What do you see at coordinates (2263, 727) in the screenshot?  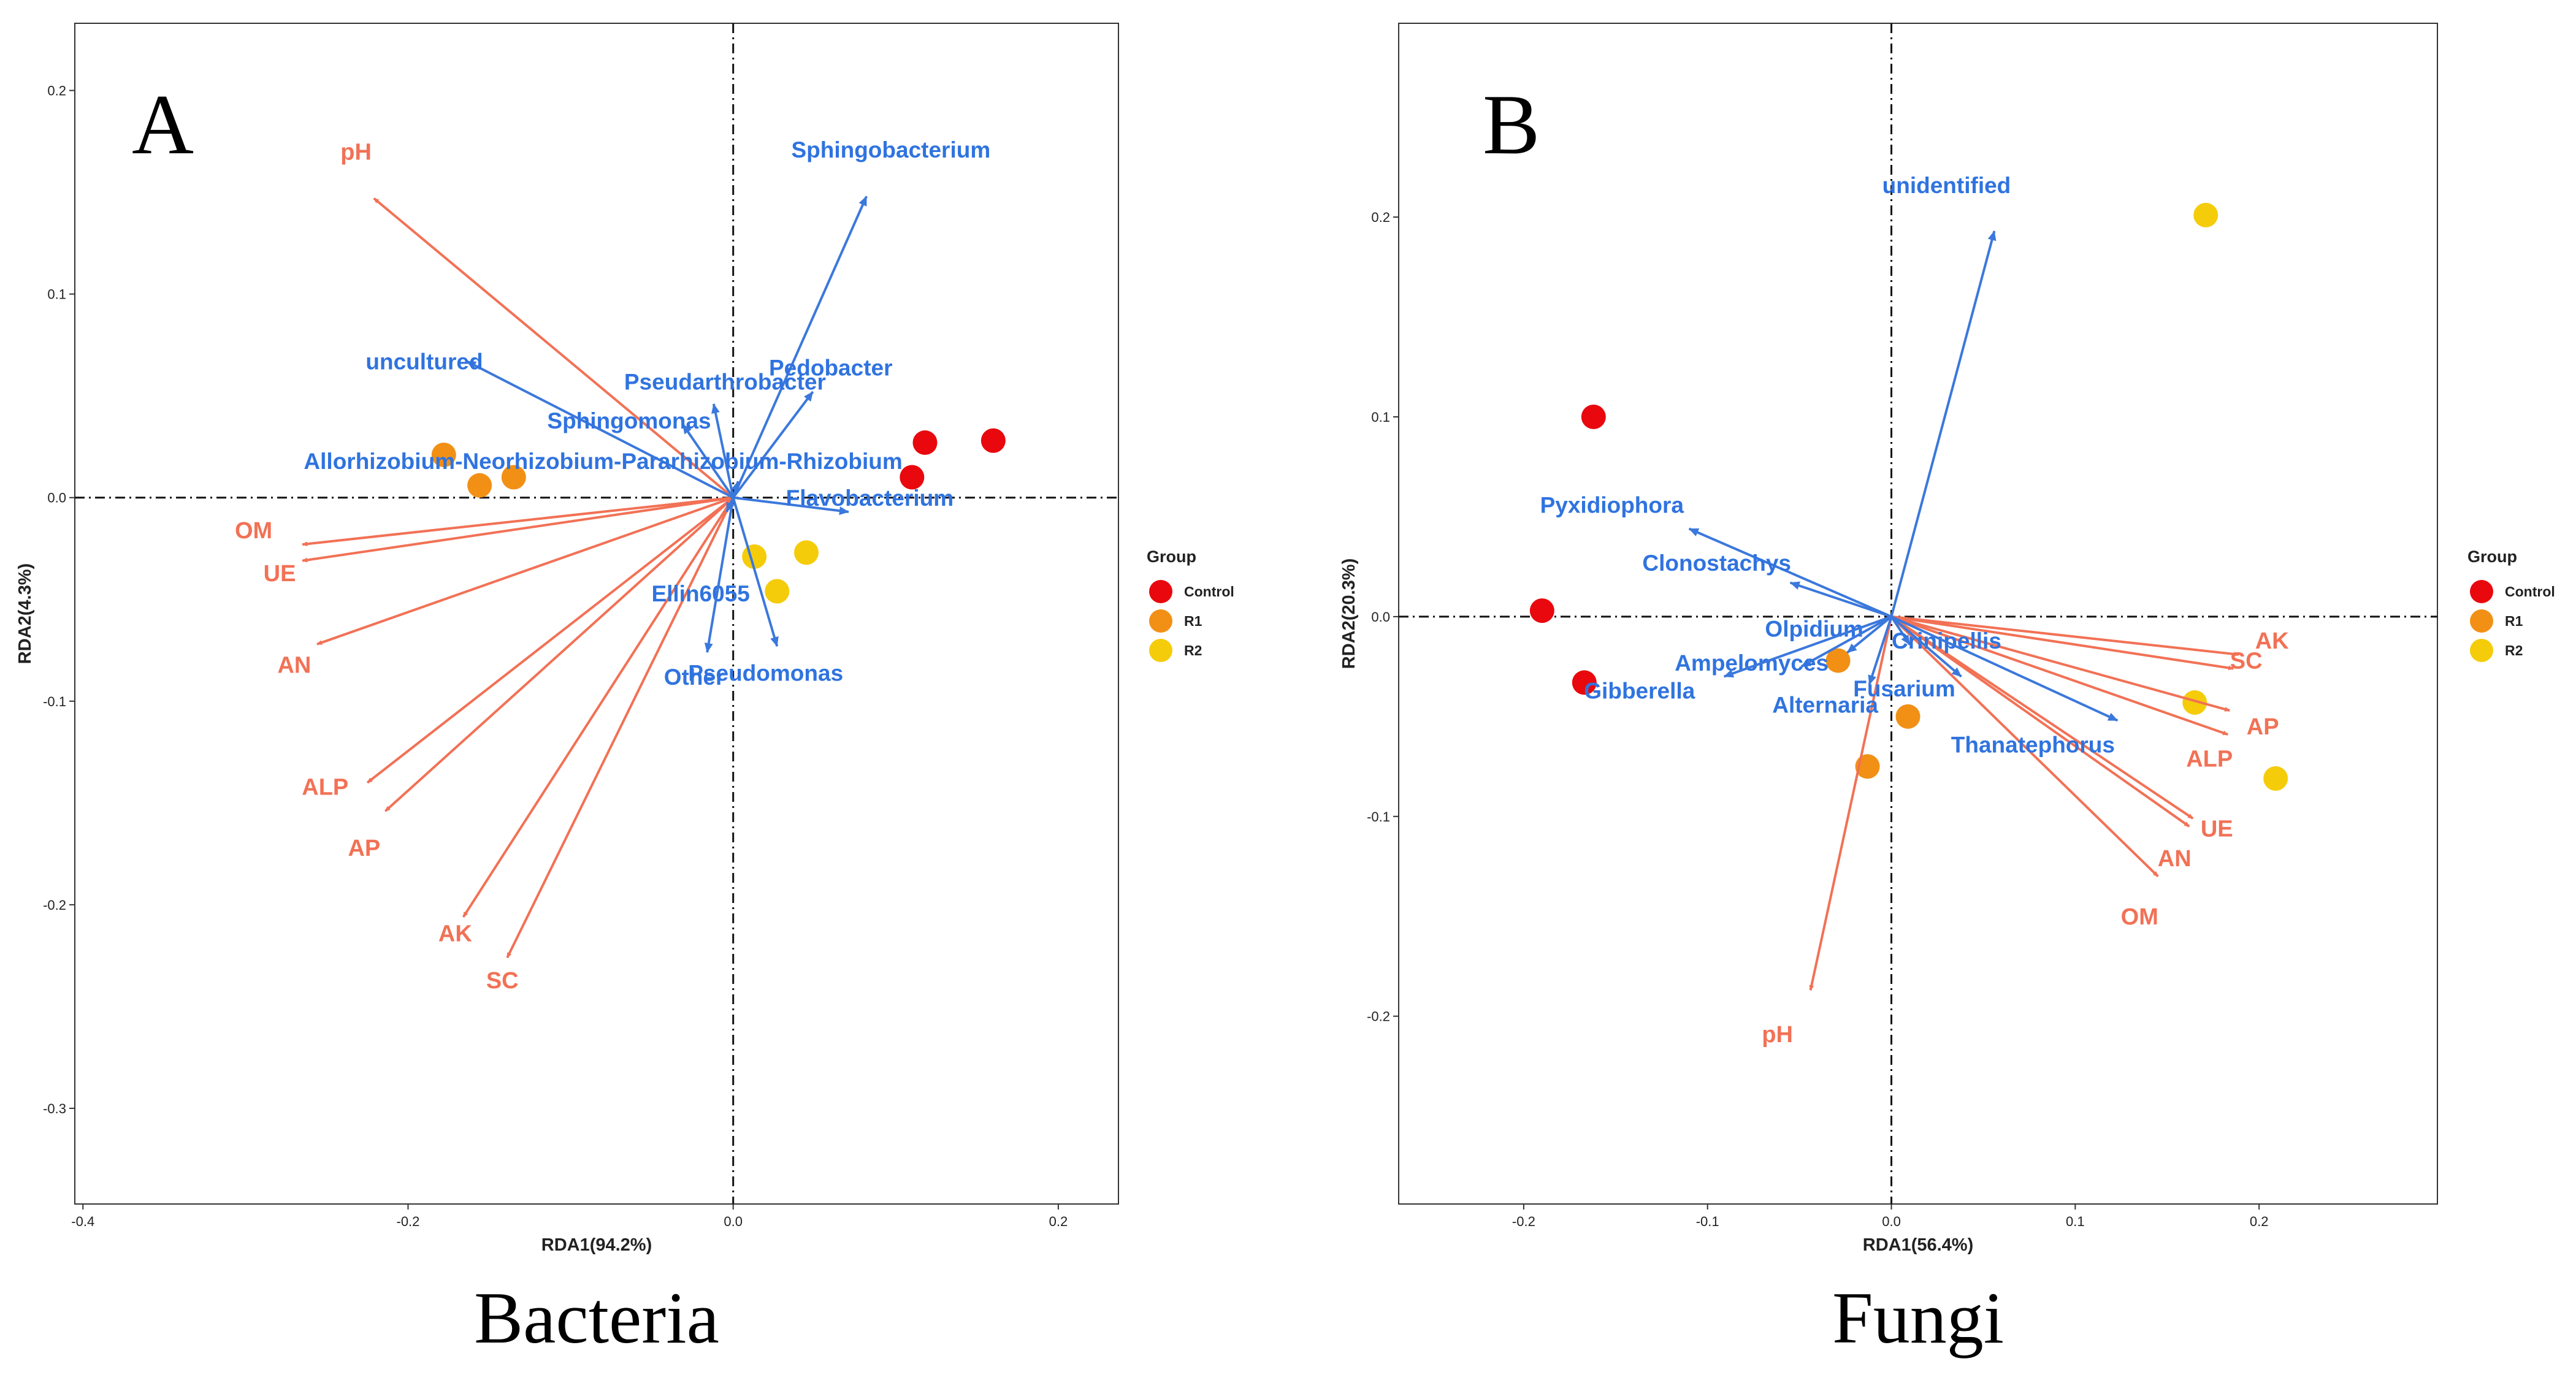 I see `env-label-ap: AP` at bounding box center [2263, 727].